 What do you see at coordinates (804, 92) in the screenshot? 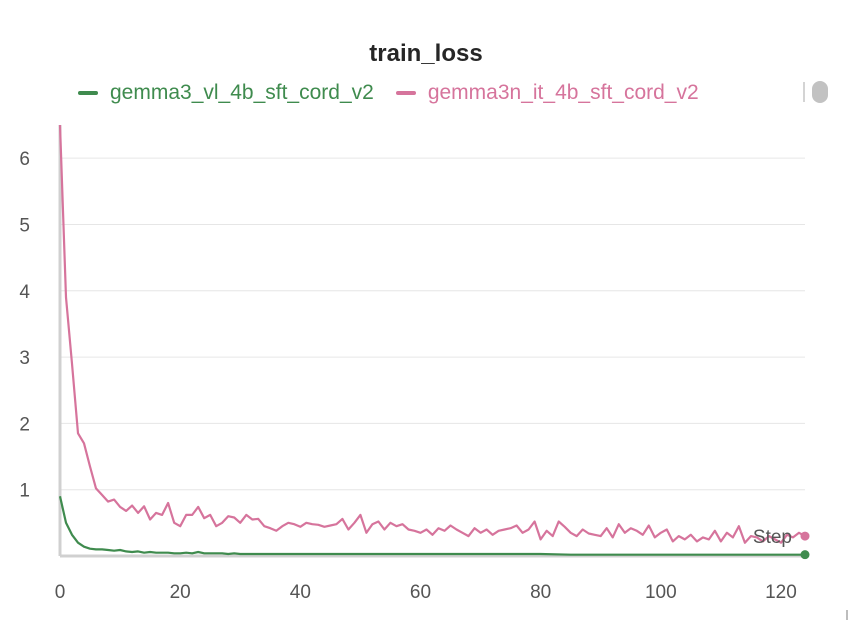
I see `legend-scroll-track` at bounding box center [804, 92].